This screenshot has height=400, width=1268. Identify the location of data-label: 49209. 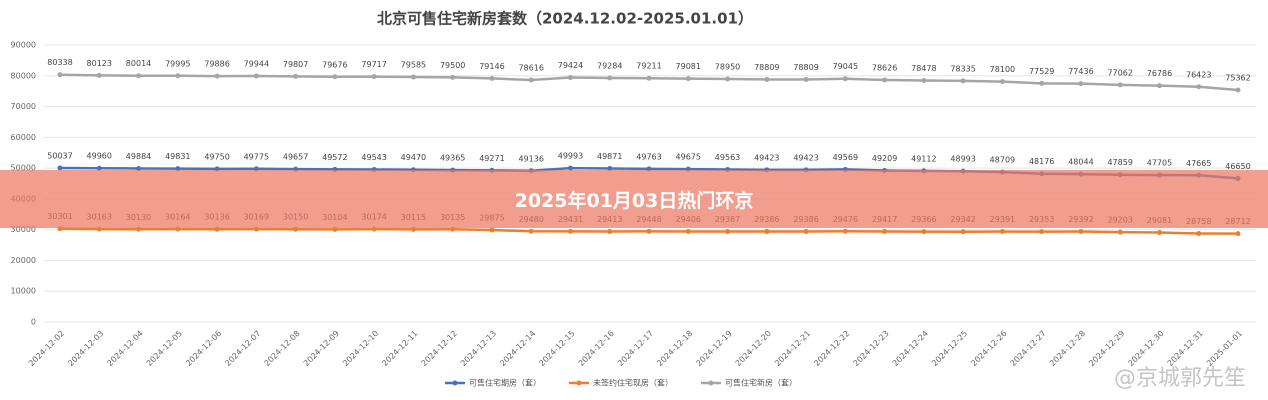
(884, 158).